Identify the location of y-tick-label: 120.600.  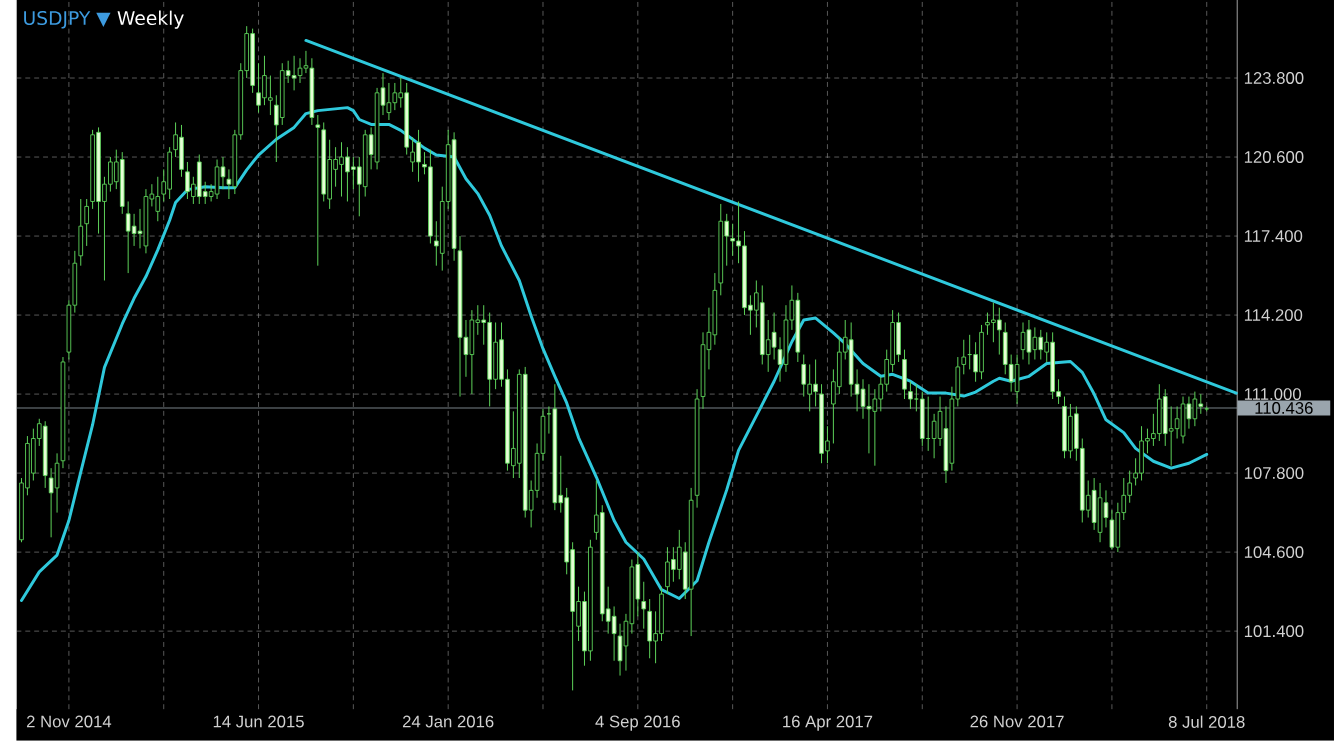
(1274, 157).